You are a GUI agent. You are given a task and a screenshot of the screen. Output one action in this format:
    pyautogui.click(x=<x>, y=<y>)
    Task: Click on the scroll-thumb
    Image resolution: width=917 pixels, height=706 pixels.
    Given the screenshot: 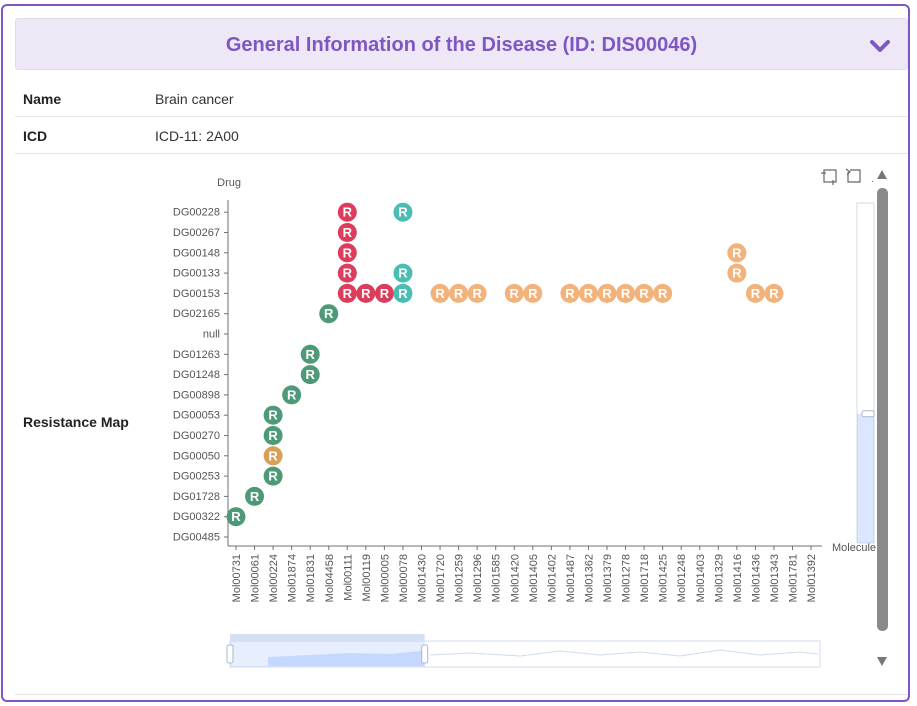 What is the action you would take?
    pyautogui.click(x=882, y=409)
    